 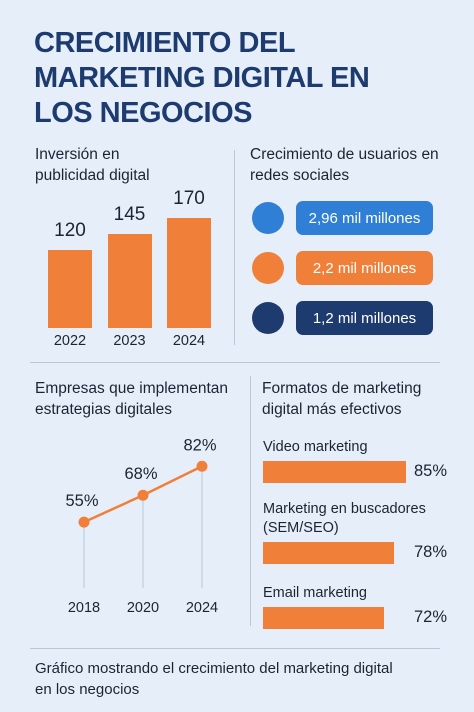 What do you see at coordinates (364, 318) in the screenshot?
I see `user-count: 1,2 mil millones` at bounding box center [364, 318].